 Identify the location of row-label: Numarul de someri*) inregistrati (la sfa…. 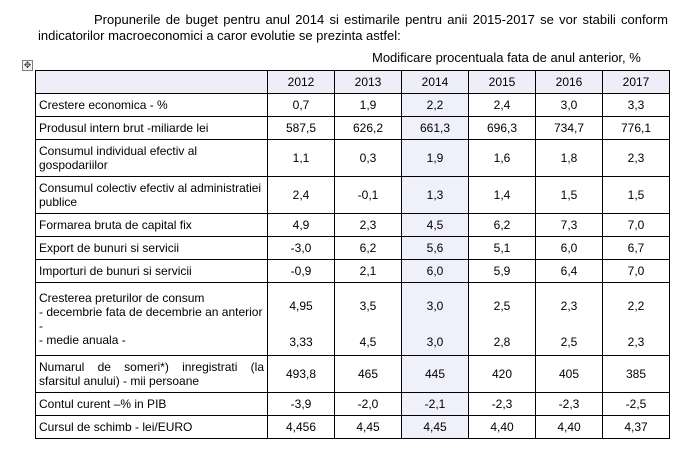
(151, 374).